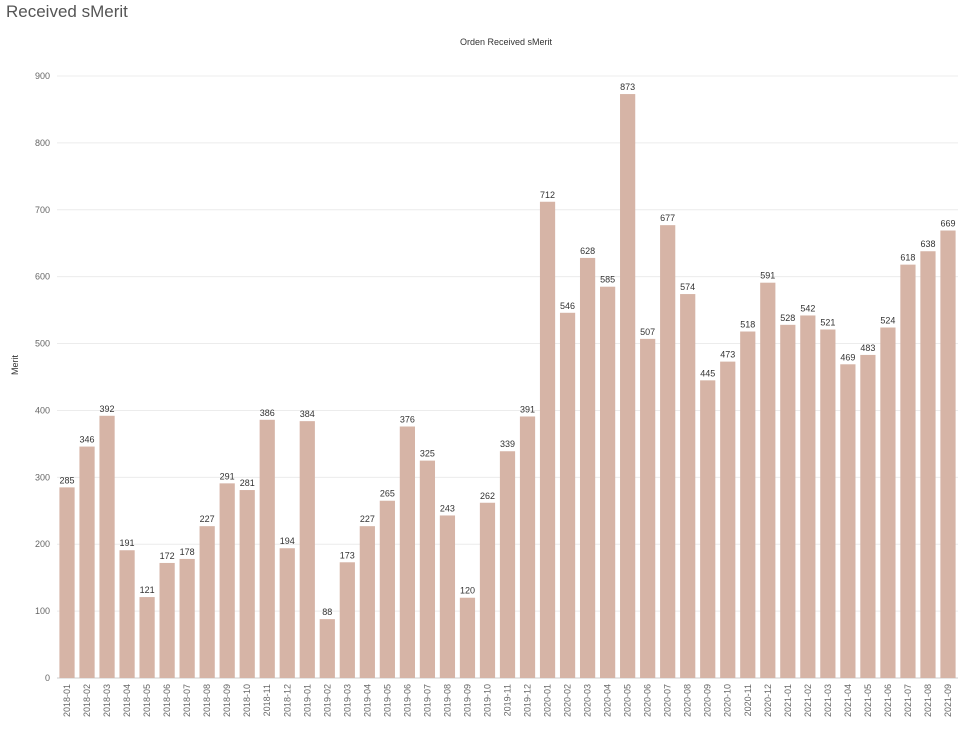 This screenshot has width=967, height=733. Describe the element at coordinates (67, 700) in the screenshot. I see `x-tick-label: 2018-01` at that location.